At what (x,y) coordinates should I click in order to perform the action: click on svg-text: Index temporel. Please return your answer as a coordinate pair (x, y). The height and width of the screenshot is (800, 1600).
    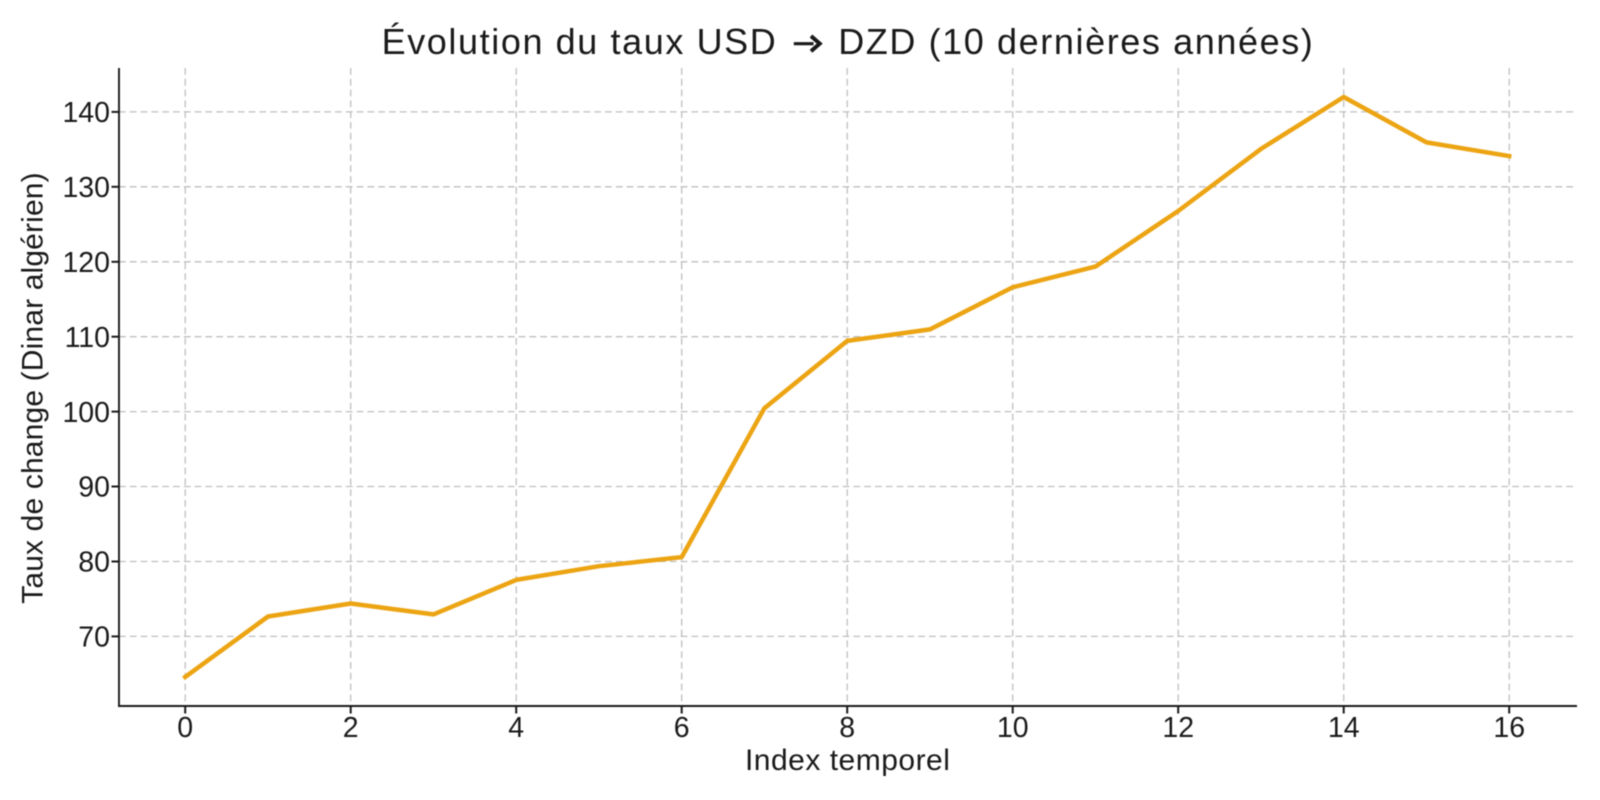
    Looking at the image, I should click on (847, 760).